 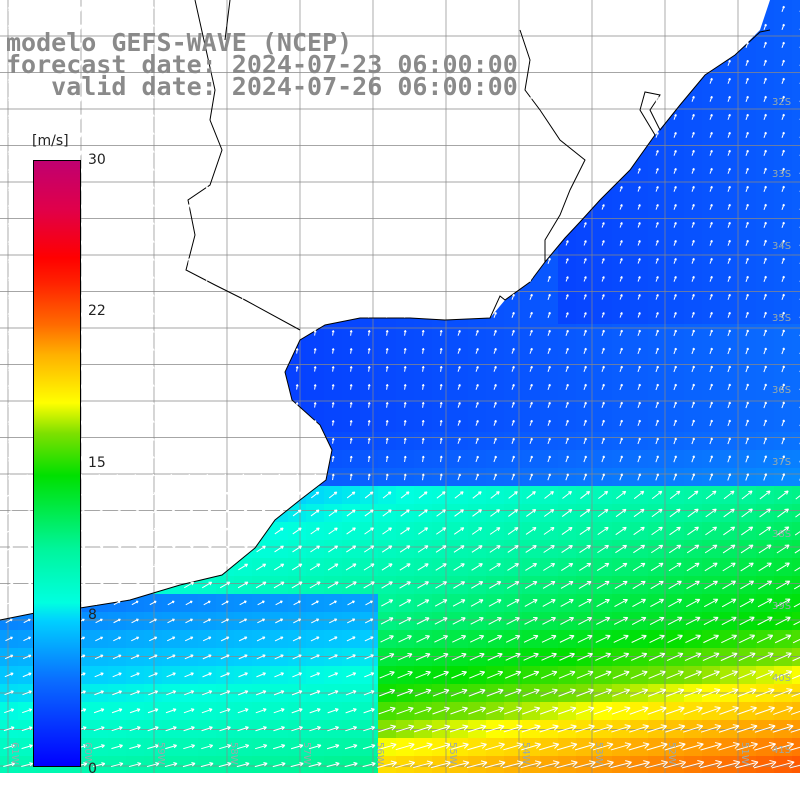 What do you see at coordinates (262, 86) in the screenshot?
I see `valid-date: valid date: 2024-07-26 06:00:00` at bounding box center [262, 86].